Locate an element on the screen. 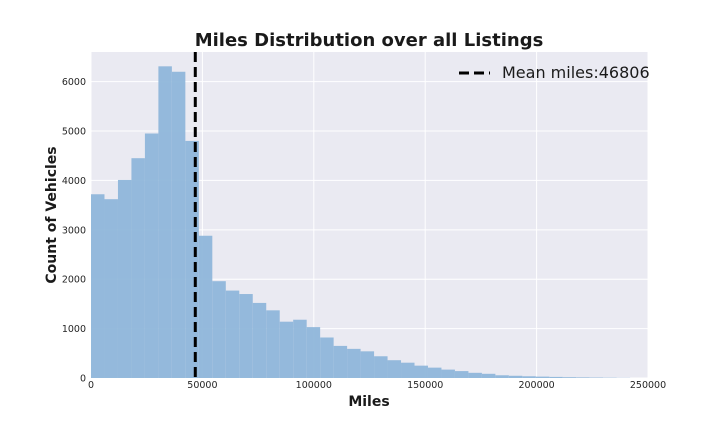 This screenshot has height=432, width=720. y-tick-label: 3000 is located at coordinates (74, 230).